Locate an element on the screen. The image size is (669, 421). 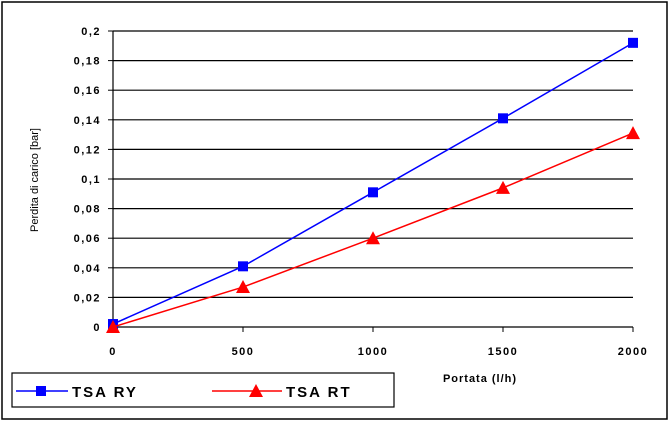
x-tick-labels: 0 500 1000 1500 2000 is located at coordinates (378, 352).